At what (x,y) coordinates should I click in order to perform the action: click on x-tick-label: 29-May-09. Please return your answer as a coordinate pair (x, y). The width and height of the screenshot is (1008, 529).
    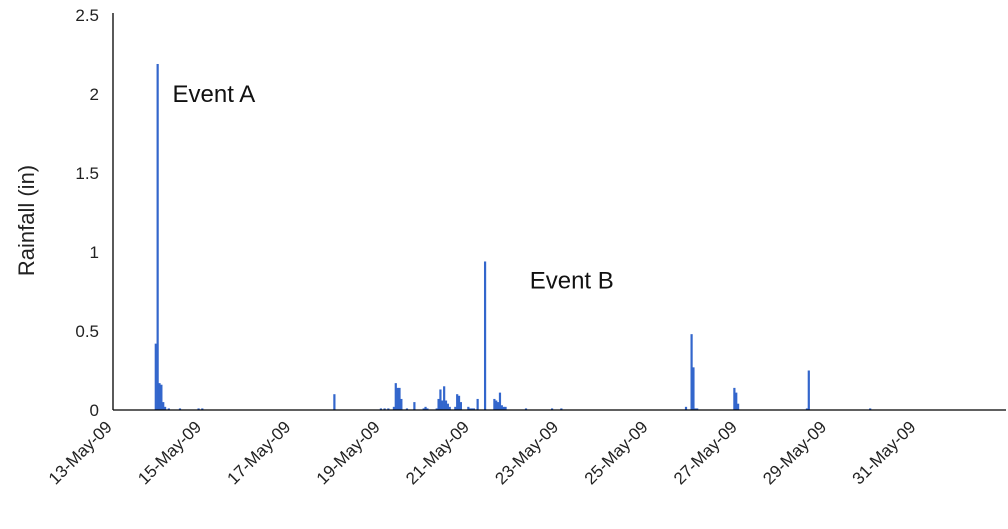
    Looking at the image, I should click on (794, 452).